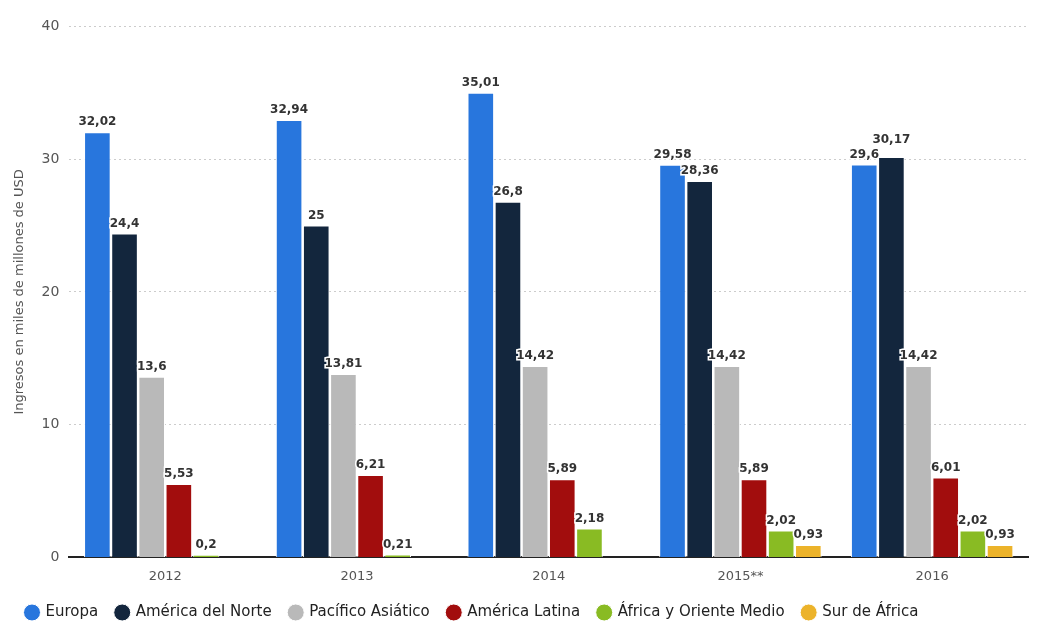 Image resolution: width=1048 pixels, height=642 pixels. What do you see at coordinates (370, 464) in the screenshot?
I see `data-label: 6,21` at bounding box center [370, 464].